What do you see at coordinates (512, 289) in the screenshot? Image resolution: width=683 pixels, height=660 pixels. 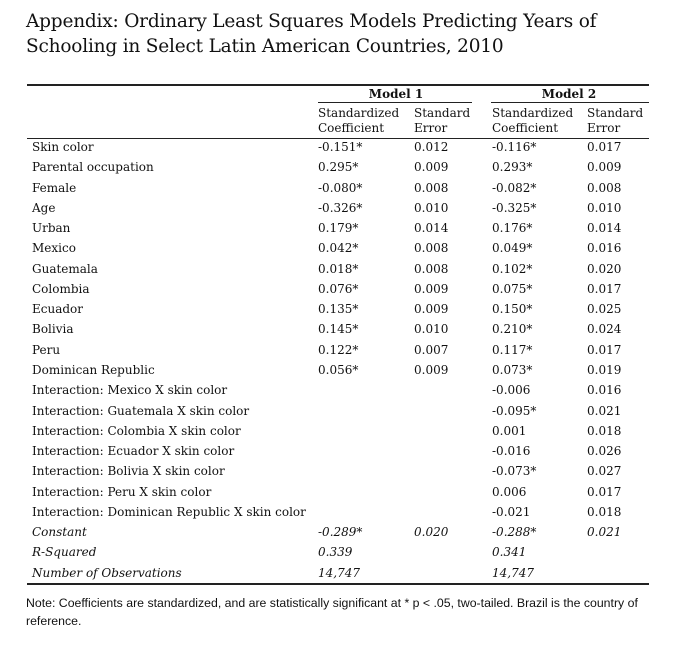 I see `model-2-coefficient: 0.075*` at bounding box center [512, 289].